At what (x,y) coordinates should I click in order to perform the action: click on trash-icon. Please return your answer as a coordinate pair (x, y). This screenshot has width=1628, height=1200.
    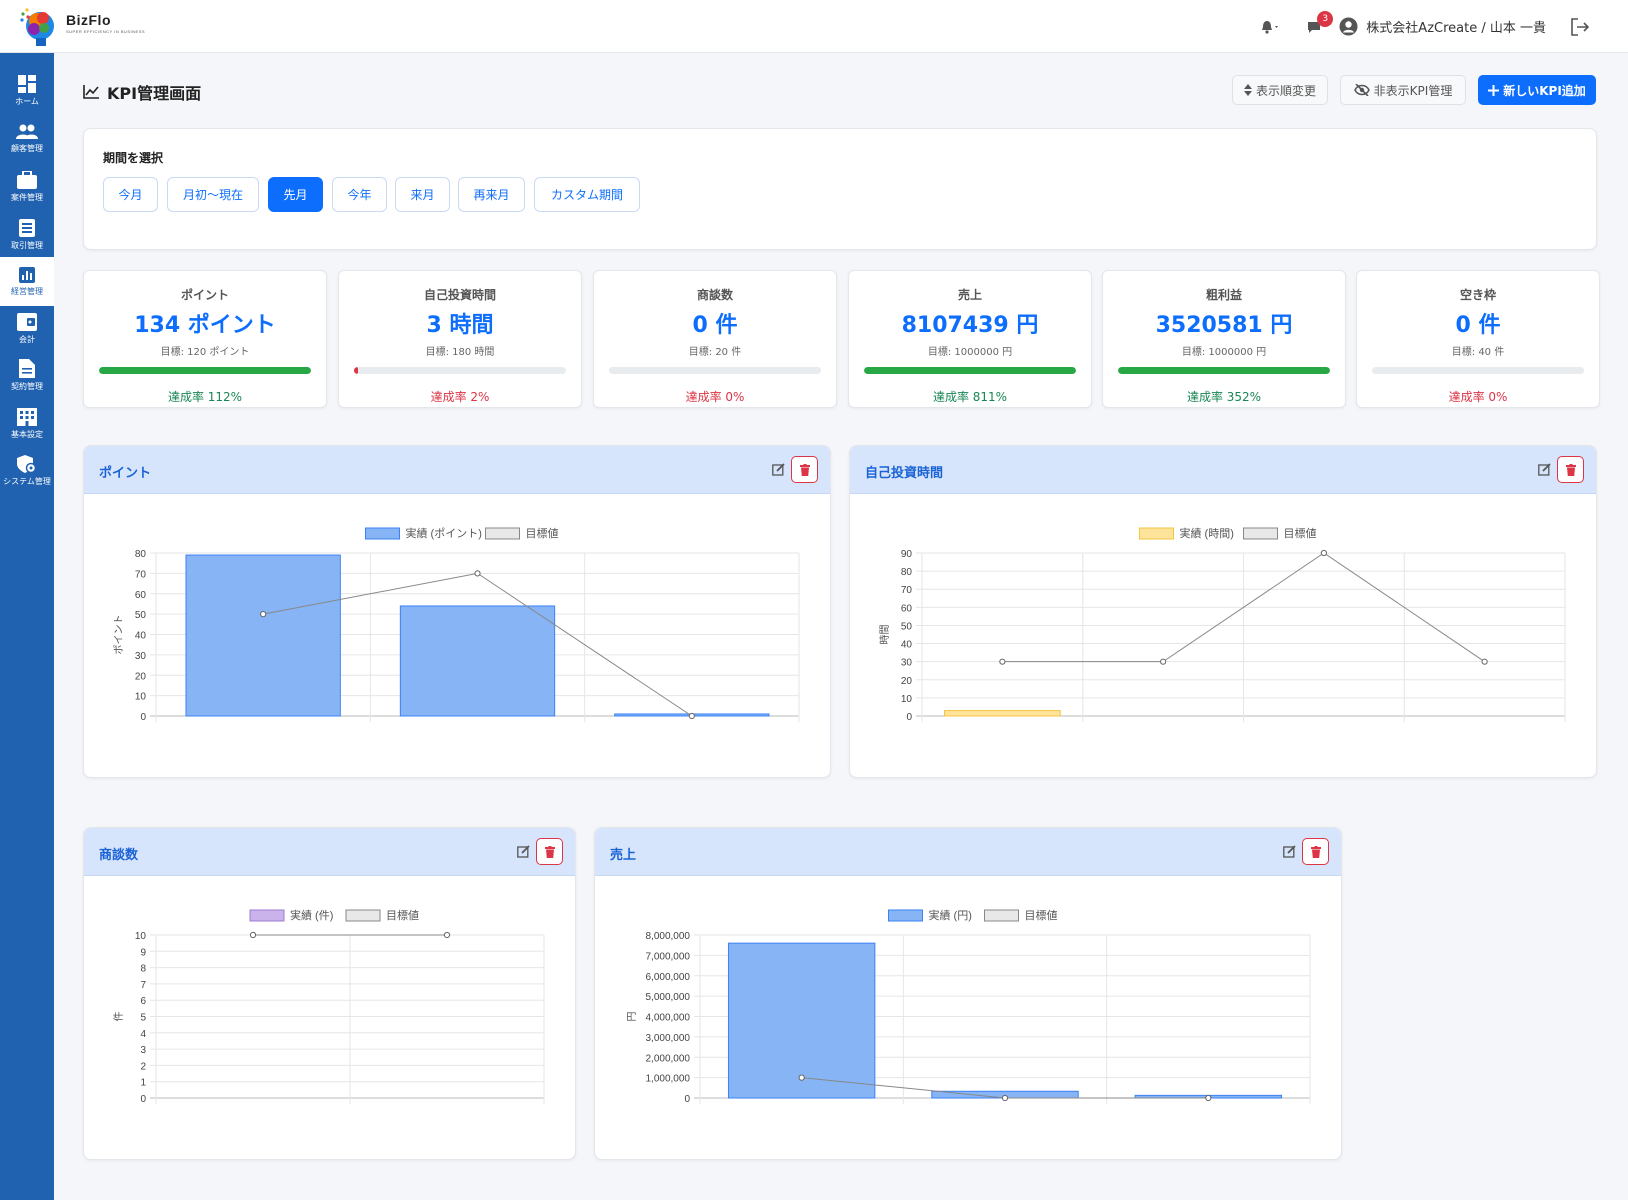
    Looking at the image, I should click on (1570, 469).